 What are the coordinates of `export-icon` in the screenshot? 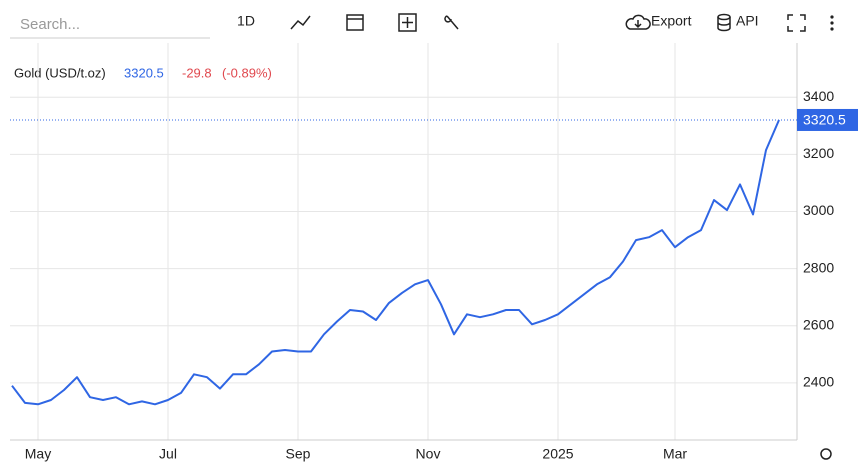 It's located at (638, 22).